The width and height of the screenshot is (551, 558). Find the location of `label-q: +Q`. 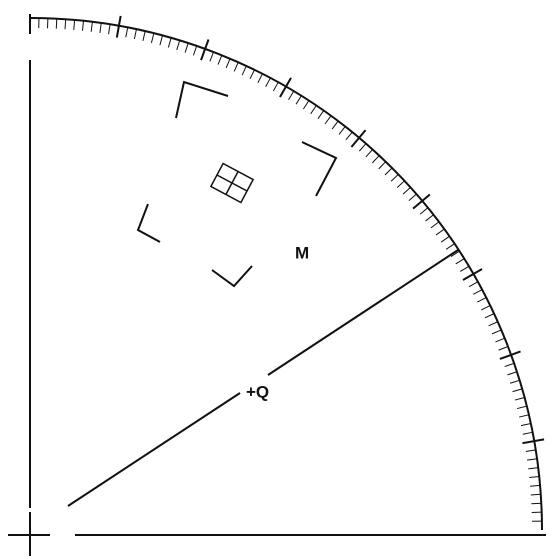

label-q: +Q is located at coordinates (257, 391).